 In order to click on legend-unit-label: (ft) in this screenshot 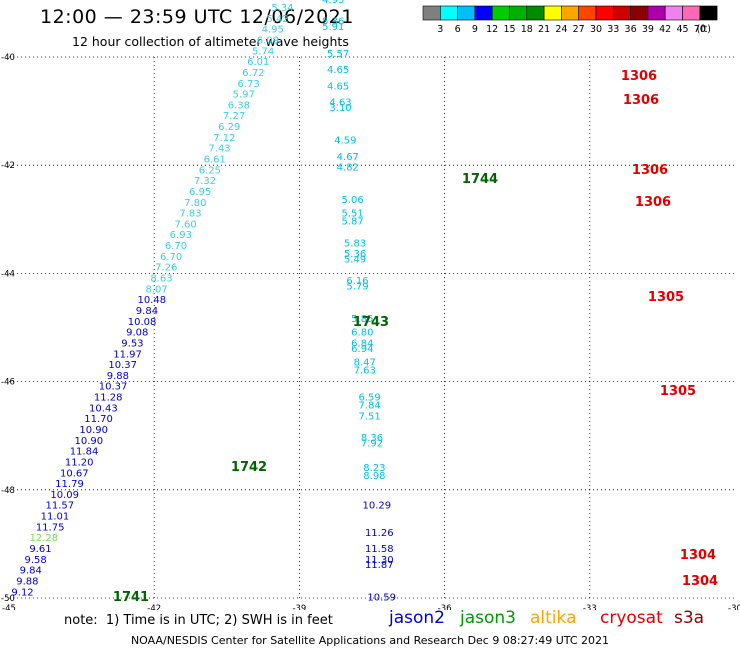, I will do `click(704, 29)`.